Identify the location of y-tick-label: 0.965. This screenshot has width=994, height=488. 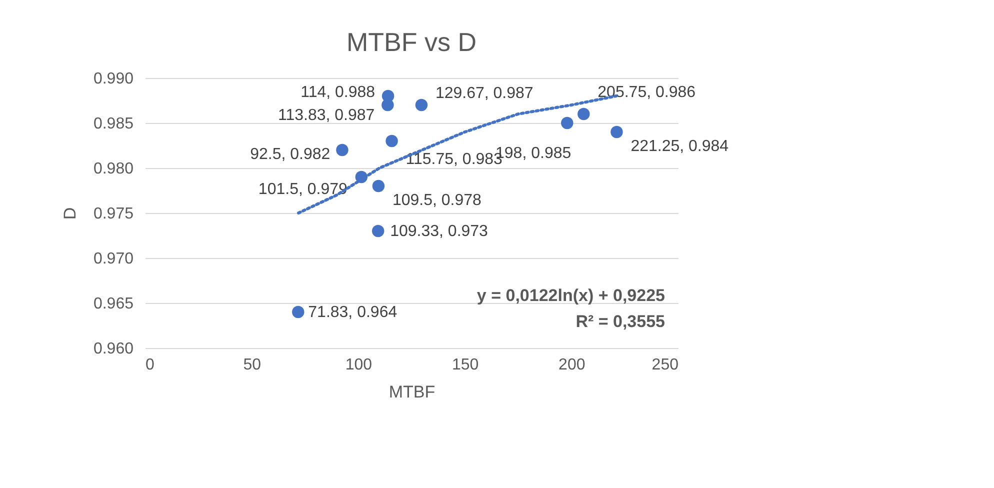
(113, 304).